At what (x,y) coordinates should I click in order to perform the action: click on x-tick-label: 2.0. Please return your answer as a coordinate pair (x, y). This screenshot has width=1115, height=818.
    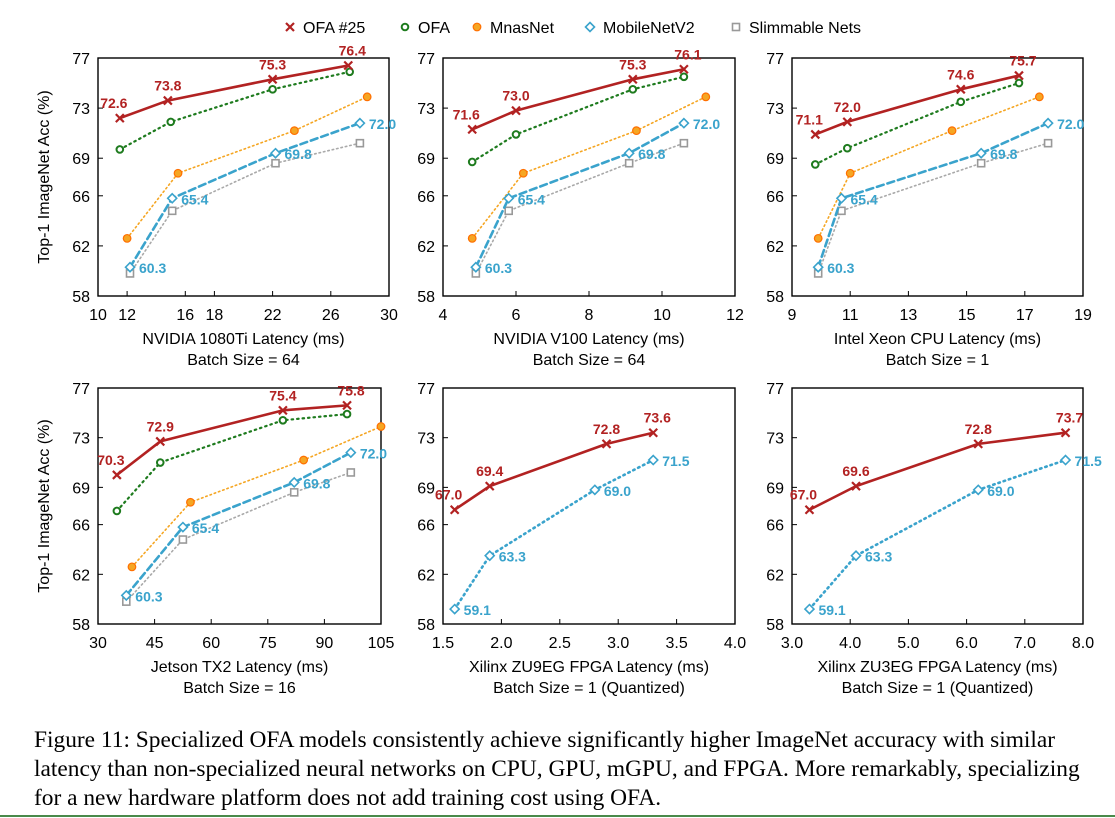
    Looking at the image, I should click on (501, 643).